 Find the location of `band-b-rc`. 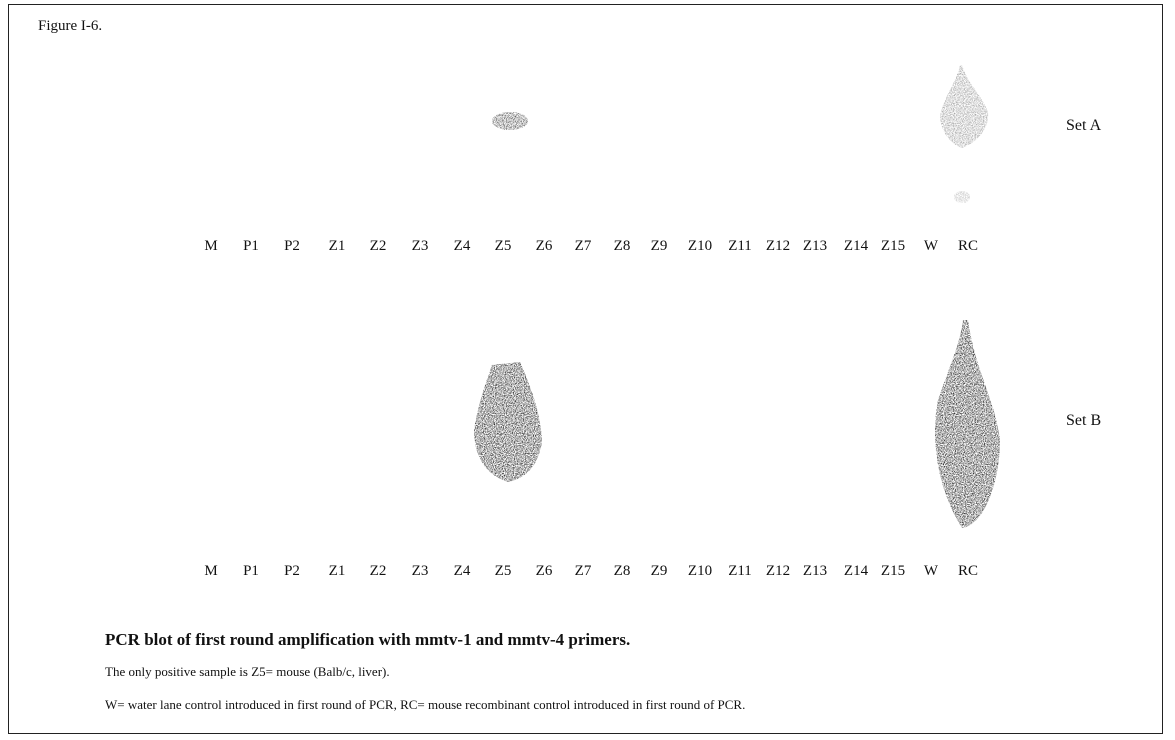

band-b-rc is located at coordinates (967, 424).